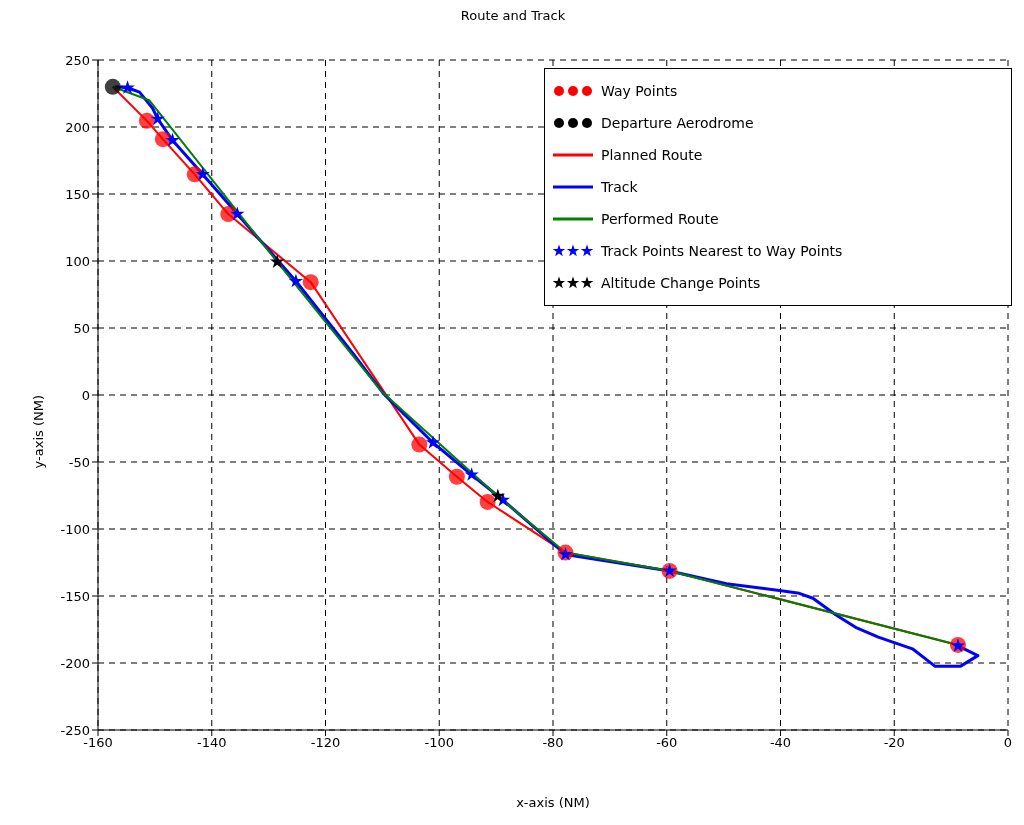 The height and width of the screenshot is (825, 1024). Describe the element at coordinates (77, 194) in the screenshot. I see `y-tick-label: 150` at that location.